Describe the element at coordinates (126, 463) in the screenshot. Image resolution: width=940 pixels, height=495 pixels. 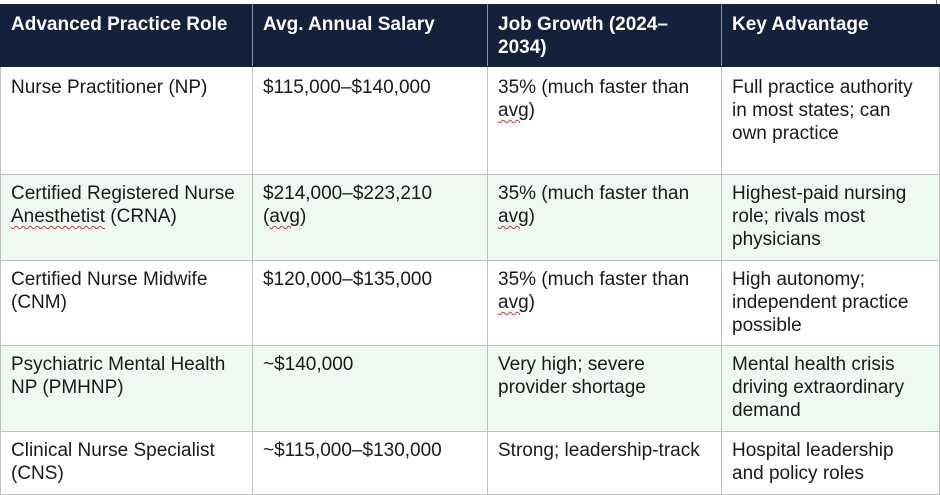
I see `cell-role: Clinical Nurse Specialist (CNS)` at that location.